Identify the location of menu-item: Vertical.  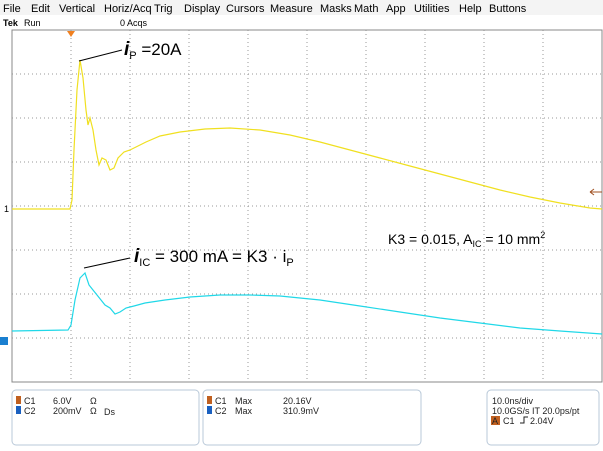
(77, 9).